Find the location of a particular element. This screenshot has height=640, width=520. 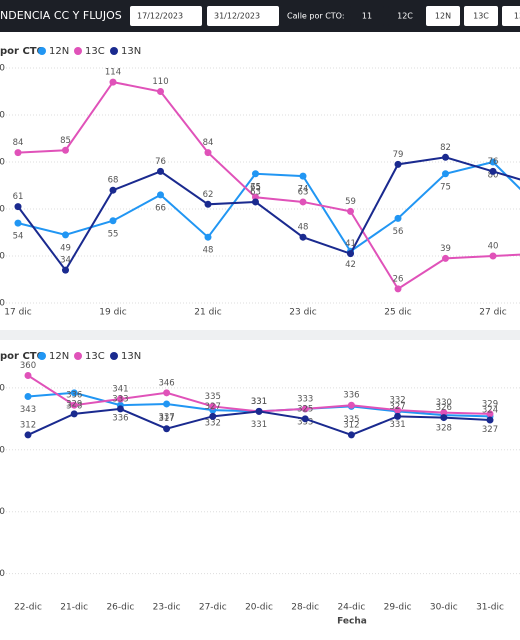

data-label: 84 is located at coordinates (208, 143).